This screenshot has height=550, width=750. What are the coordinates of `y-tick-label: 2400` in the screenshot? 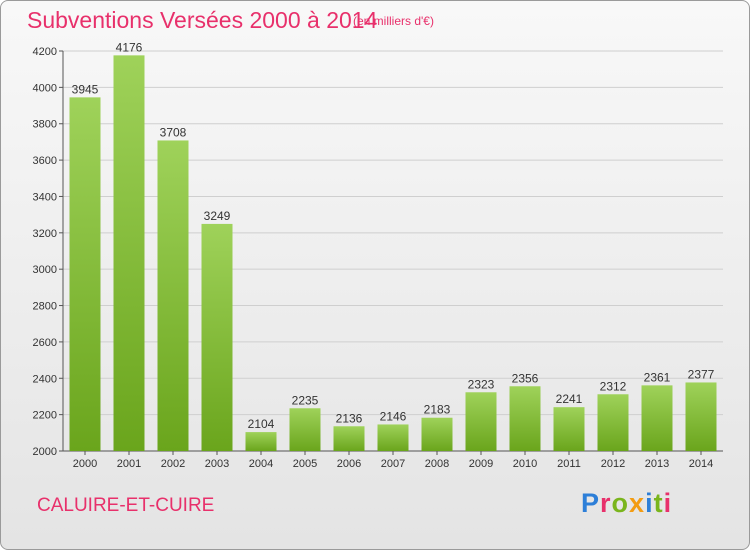 It's located at (45, 379).